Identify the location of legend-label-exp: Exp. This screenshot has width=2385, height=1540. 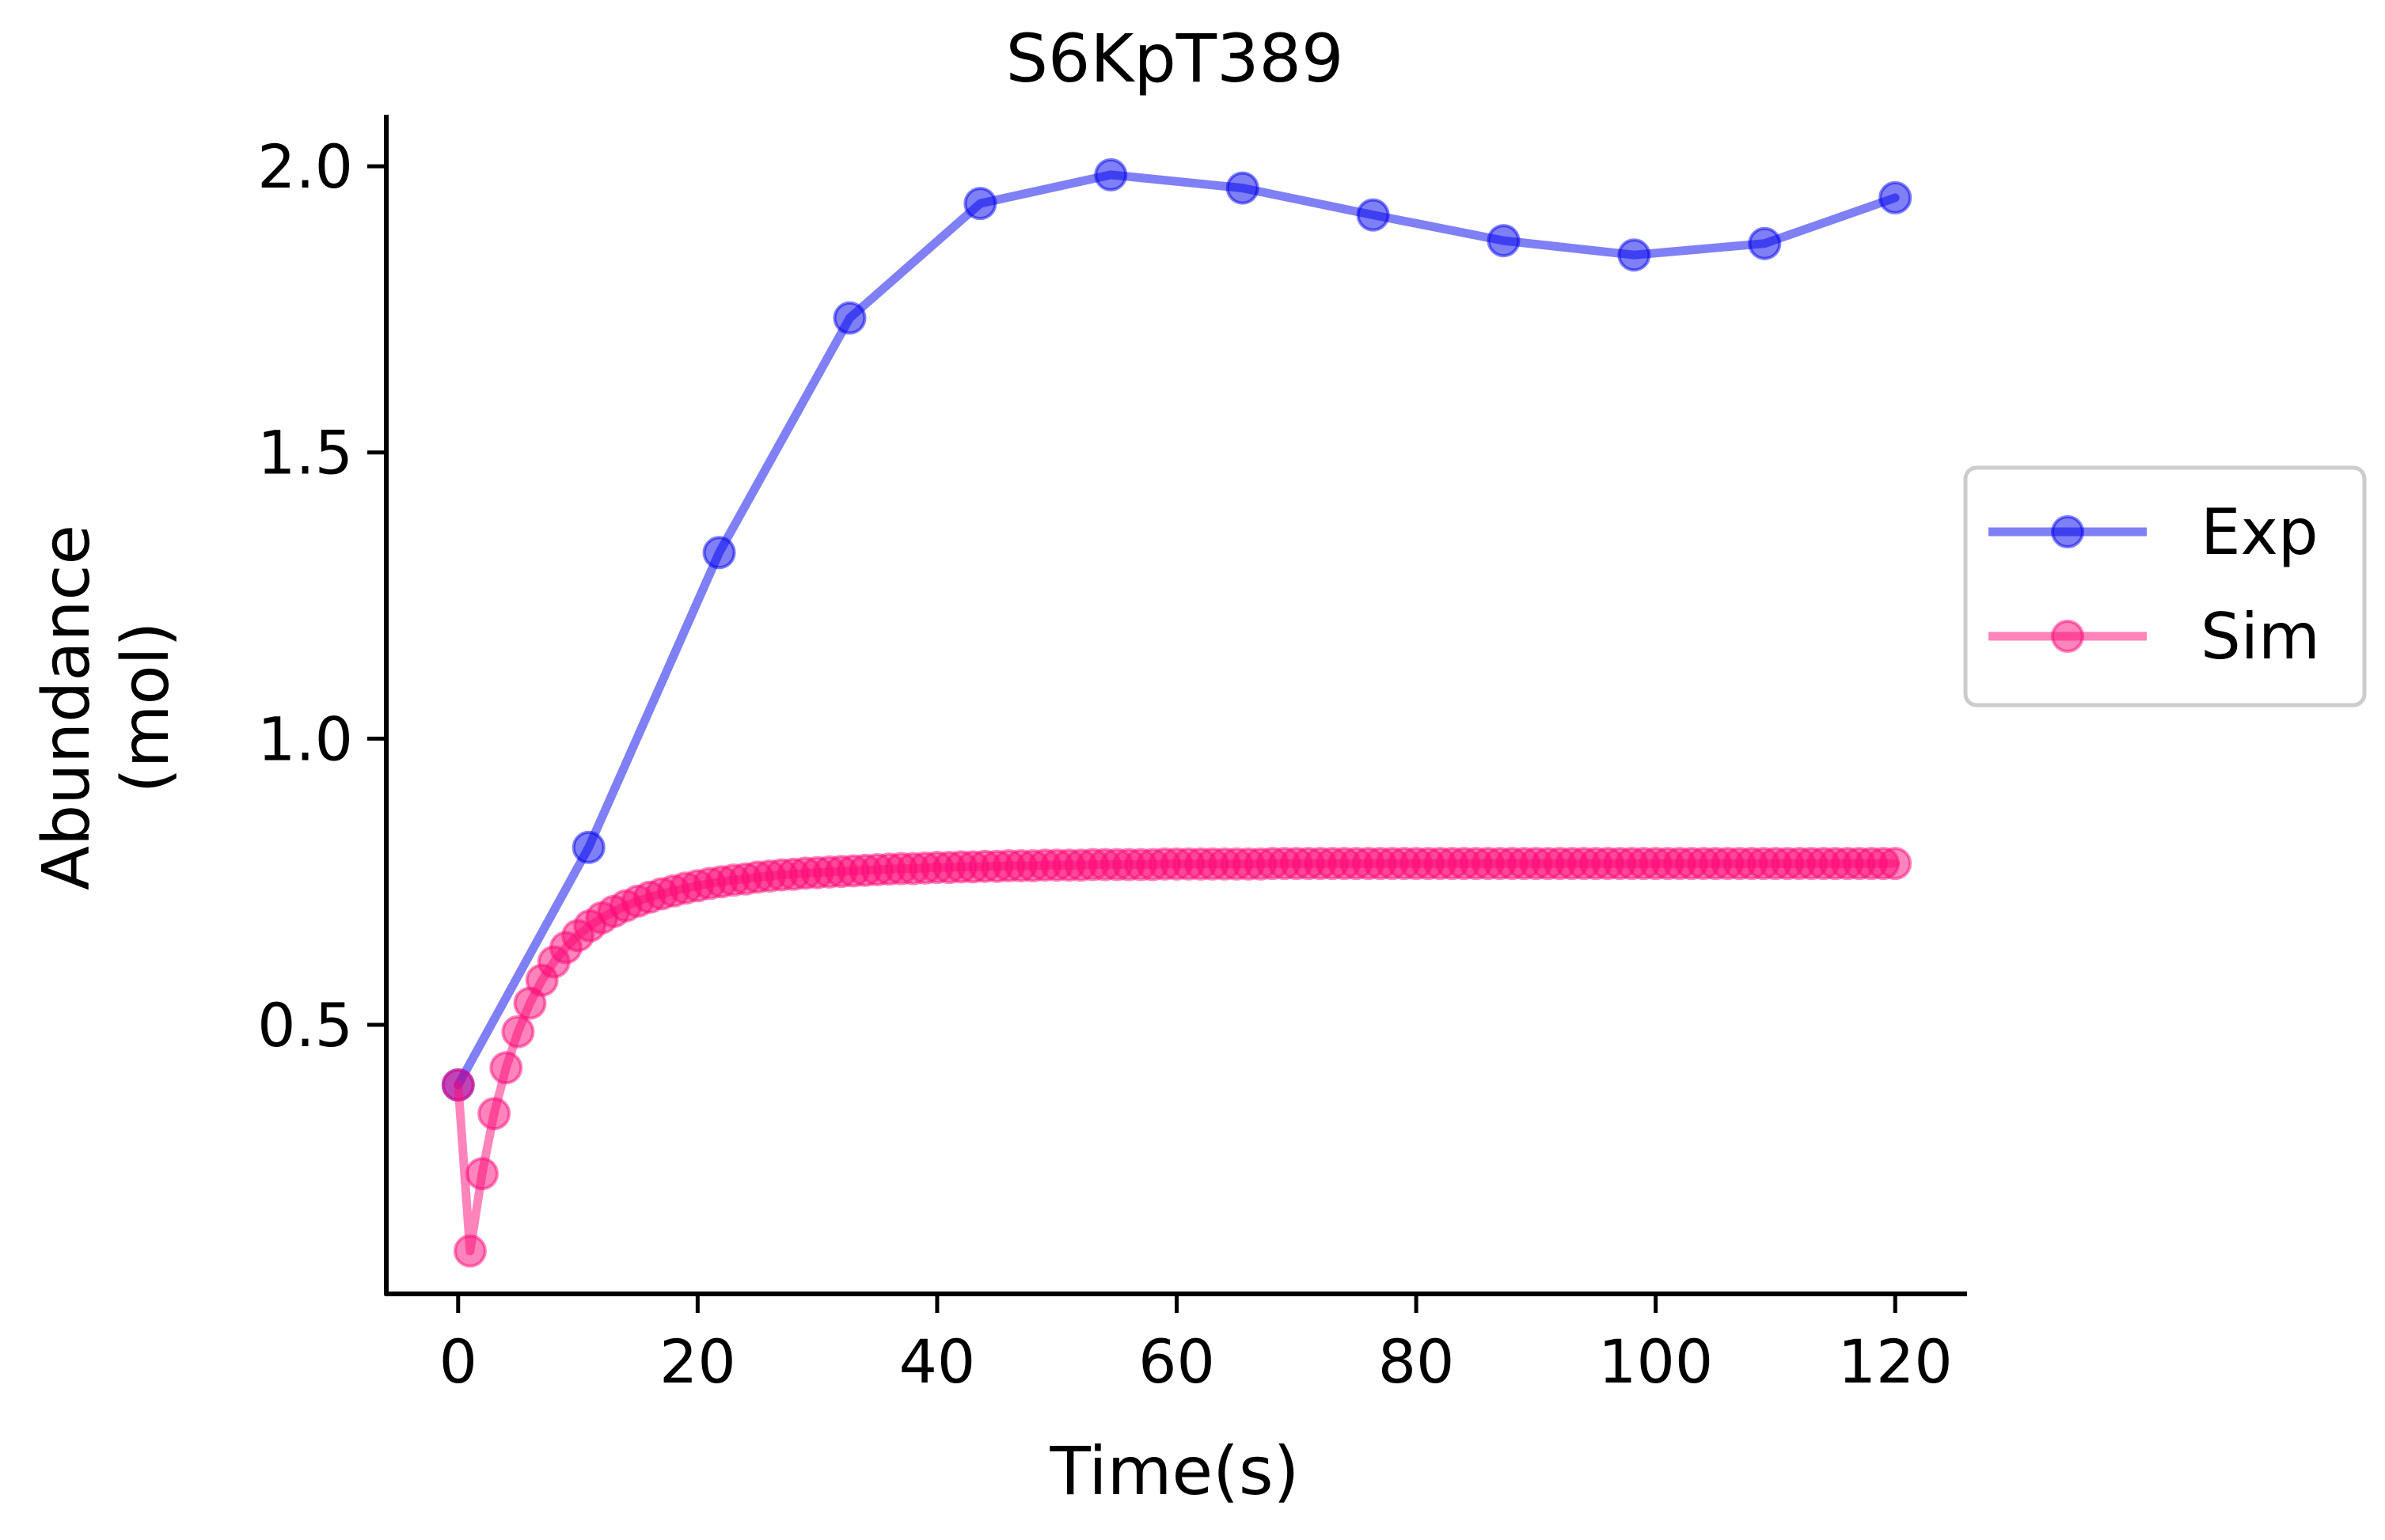
(2260, 532).